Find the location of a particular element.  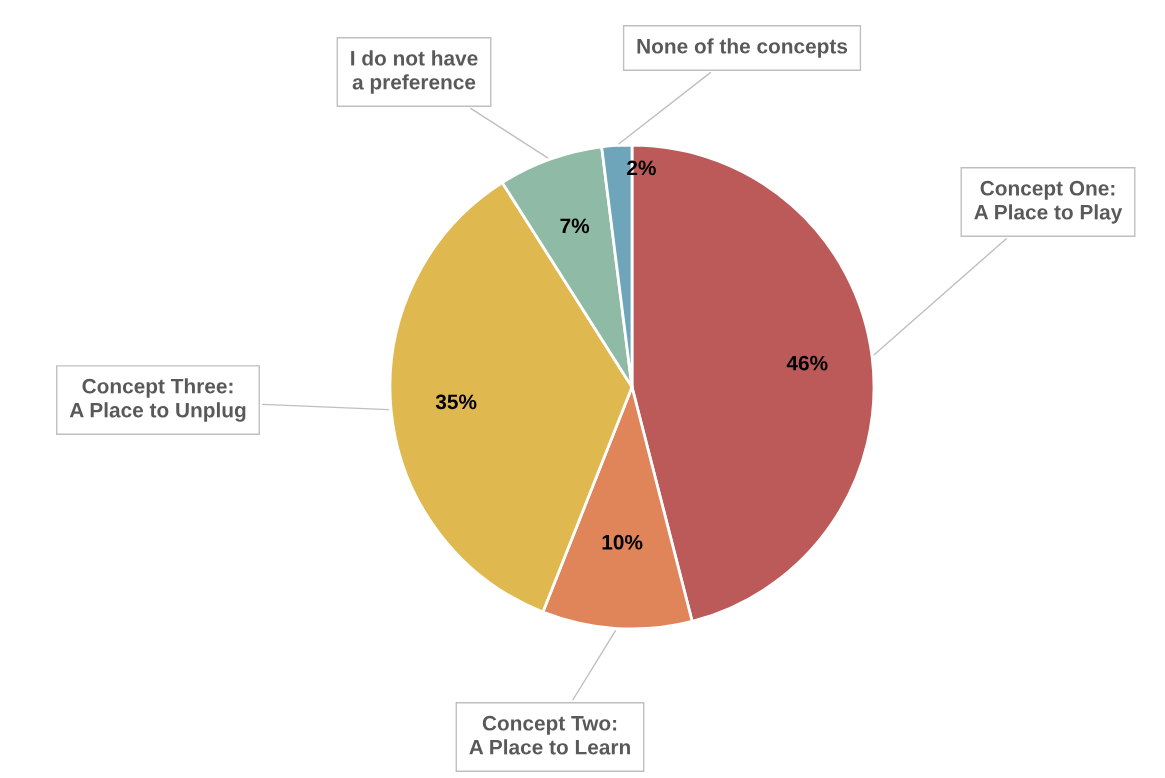

data-label: 7% is located at coordinates (575, 226).